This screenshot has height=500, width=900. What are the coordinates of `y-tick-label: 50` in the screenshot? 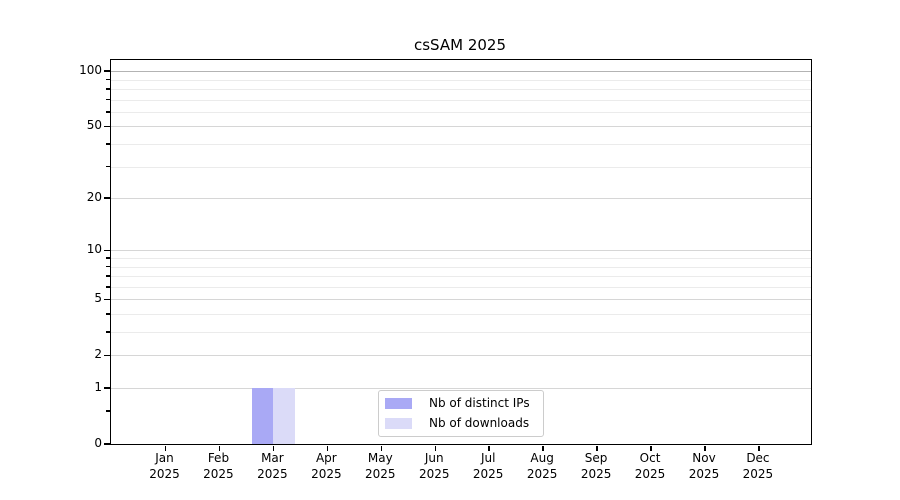 It's located at (94, 125).